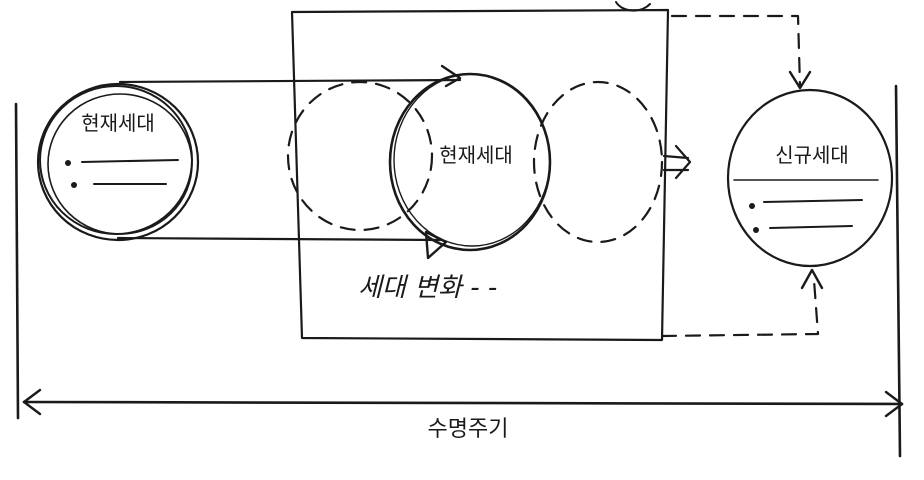 The width and height of the screenshot is (924, 480). I want to click on upper-connector, so click(290, 81).